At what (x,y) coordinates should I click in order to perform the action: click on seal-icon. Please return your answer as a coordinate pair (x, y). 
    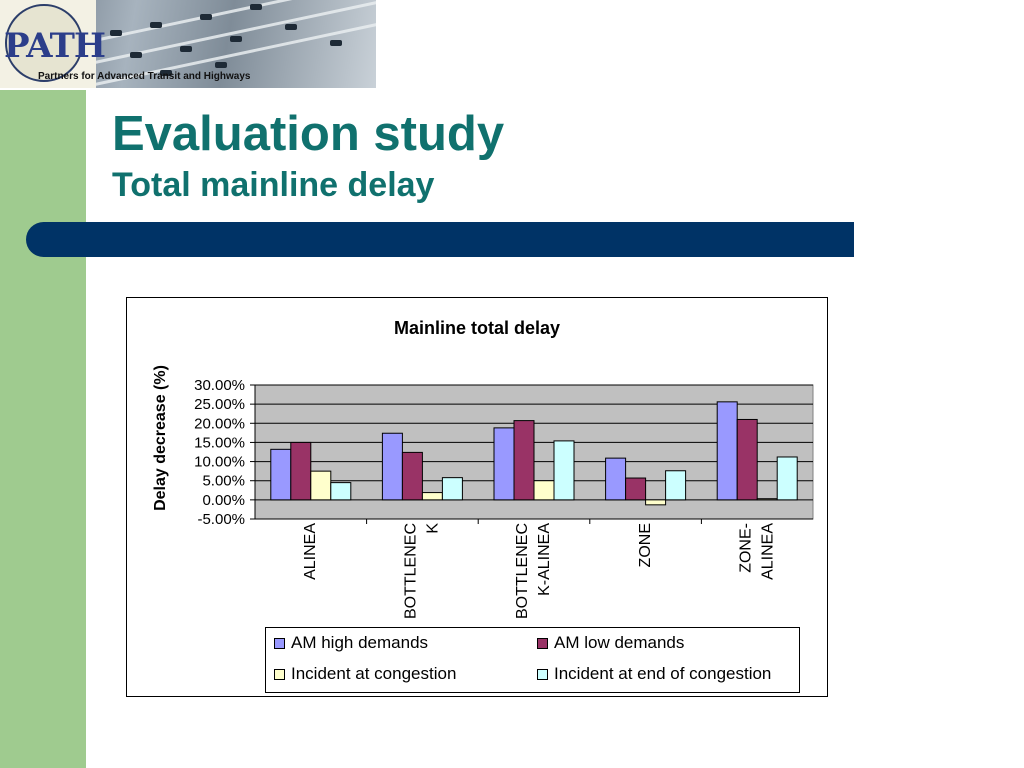
    Looking at the image, I should click on (44, 43).